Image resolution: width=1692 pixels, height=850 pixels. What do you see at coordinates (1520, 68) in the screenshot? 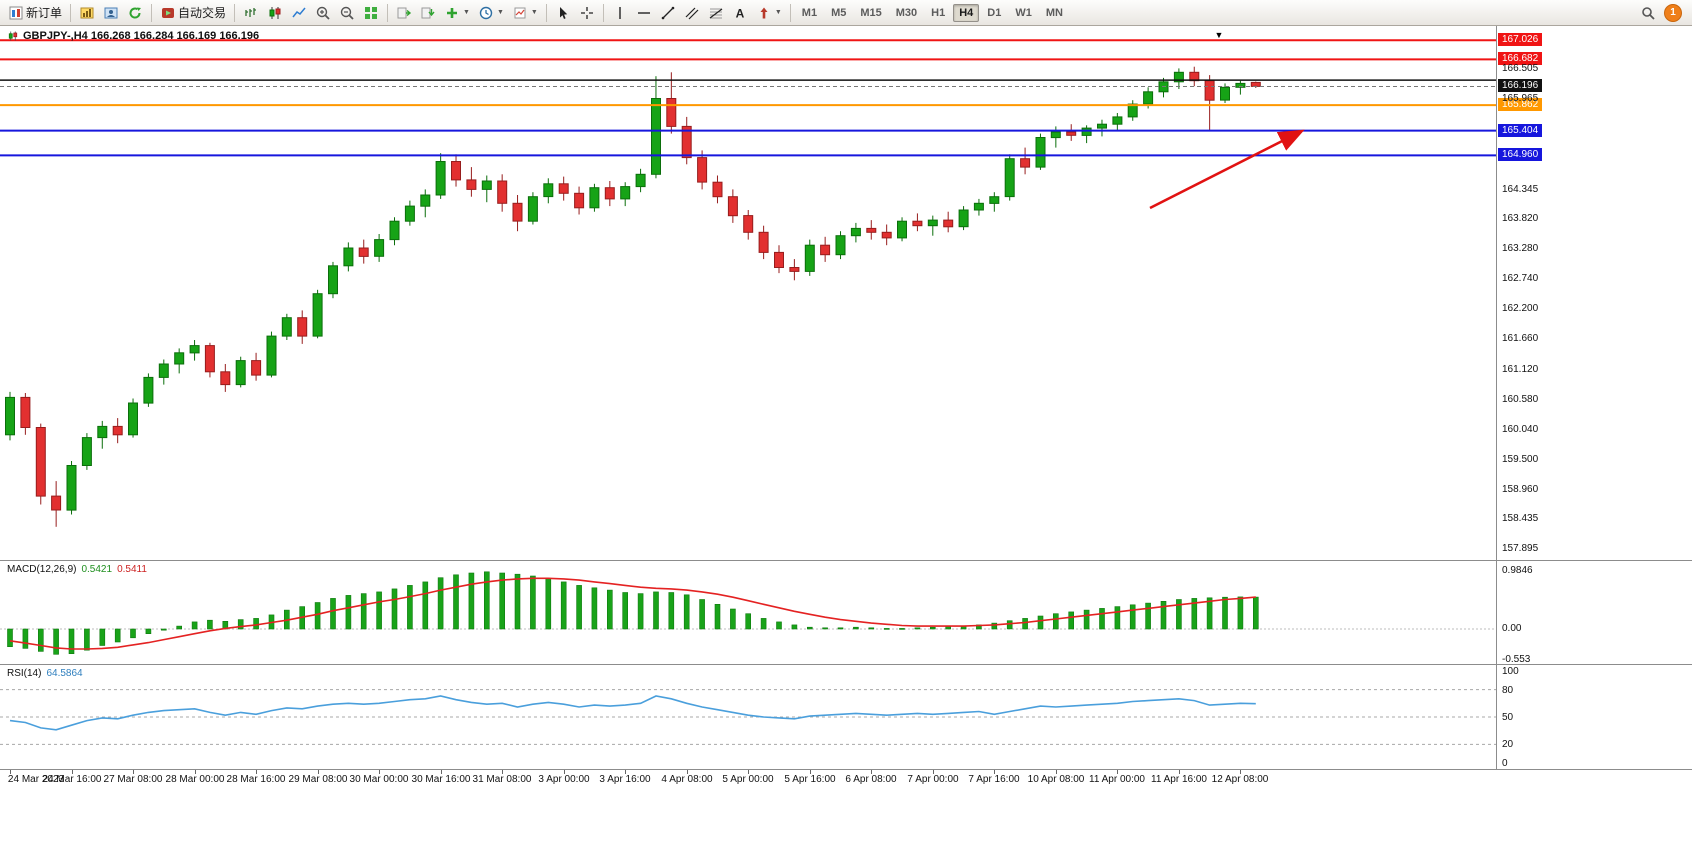
I see `price-scale-label: 166.505` at bounding box center [1520, 68].